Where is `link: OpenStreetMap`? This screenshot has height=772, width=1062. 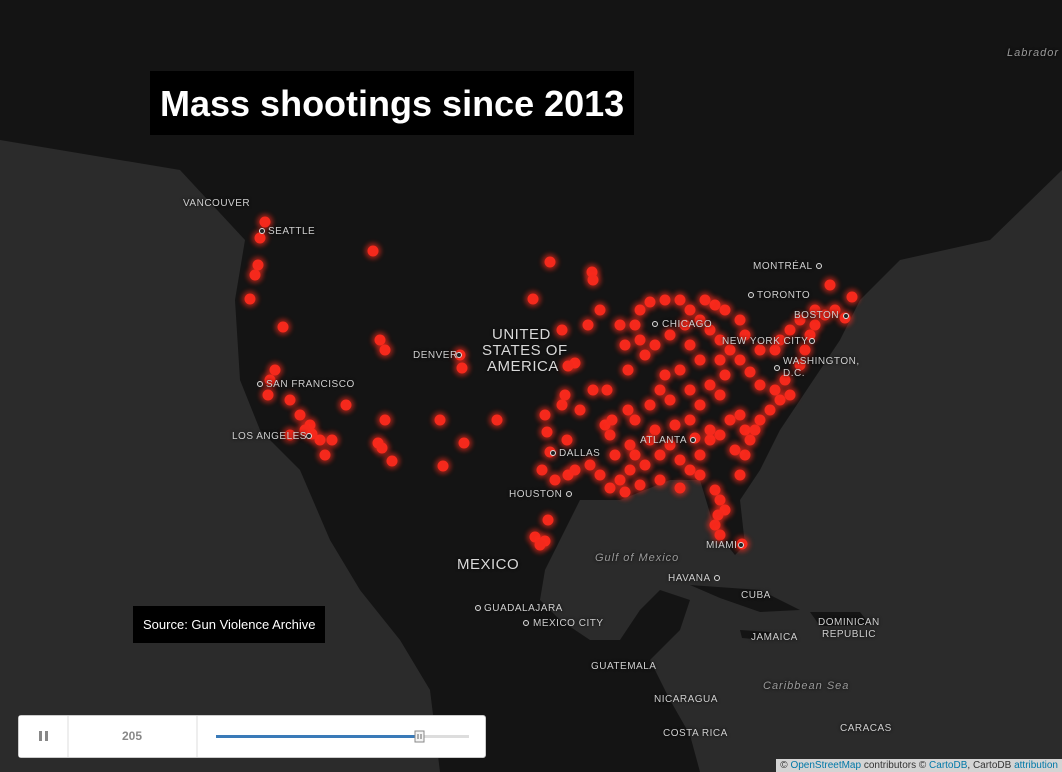
link: OpenStreetMap is located at coordinates (826, 765).